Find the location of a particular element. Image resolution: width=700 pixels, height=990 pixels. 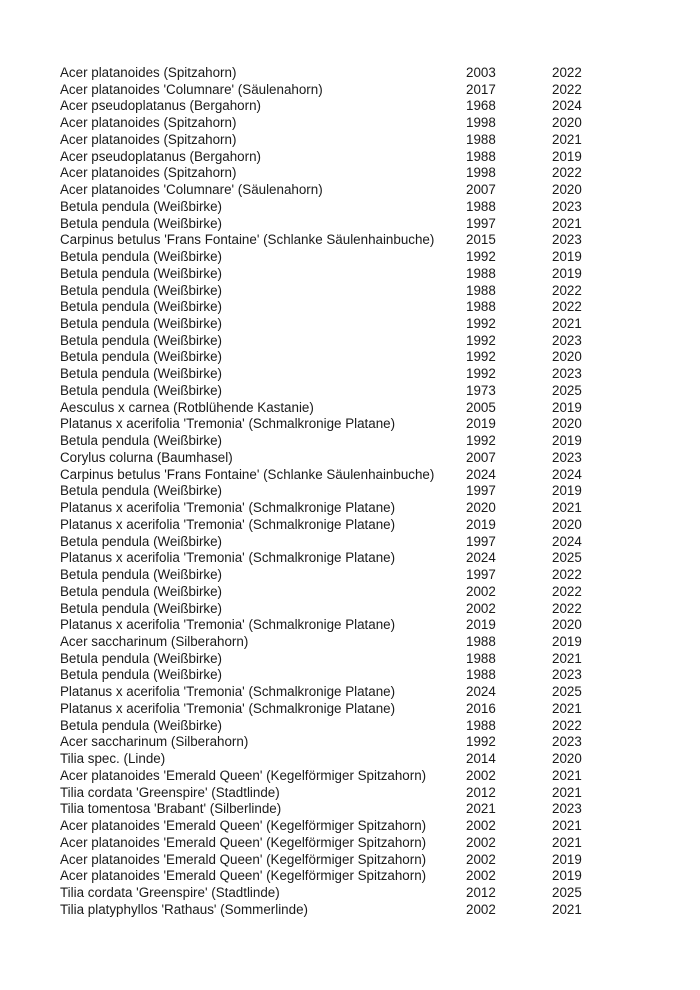

table-row: Betula pendula (Weißbirke) 1992 2020 is located at coordinates (340, 357).